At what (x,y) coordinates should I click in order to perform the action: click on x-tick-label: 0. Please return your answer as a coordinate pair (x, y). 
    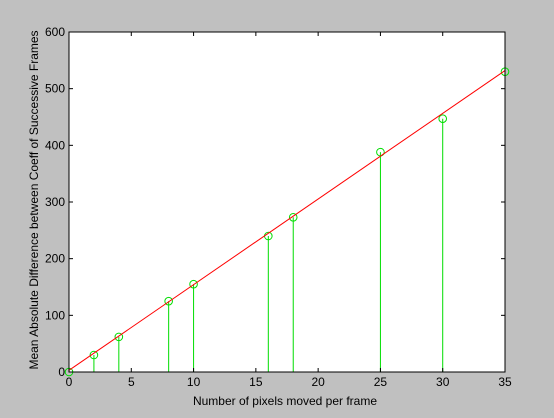
    Looking at the image, I should click on (69, 382).